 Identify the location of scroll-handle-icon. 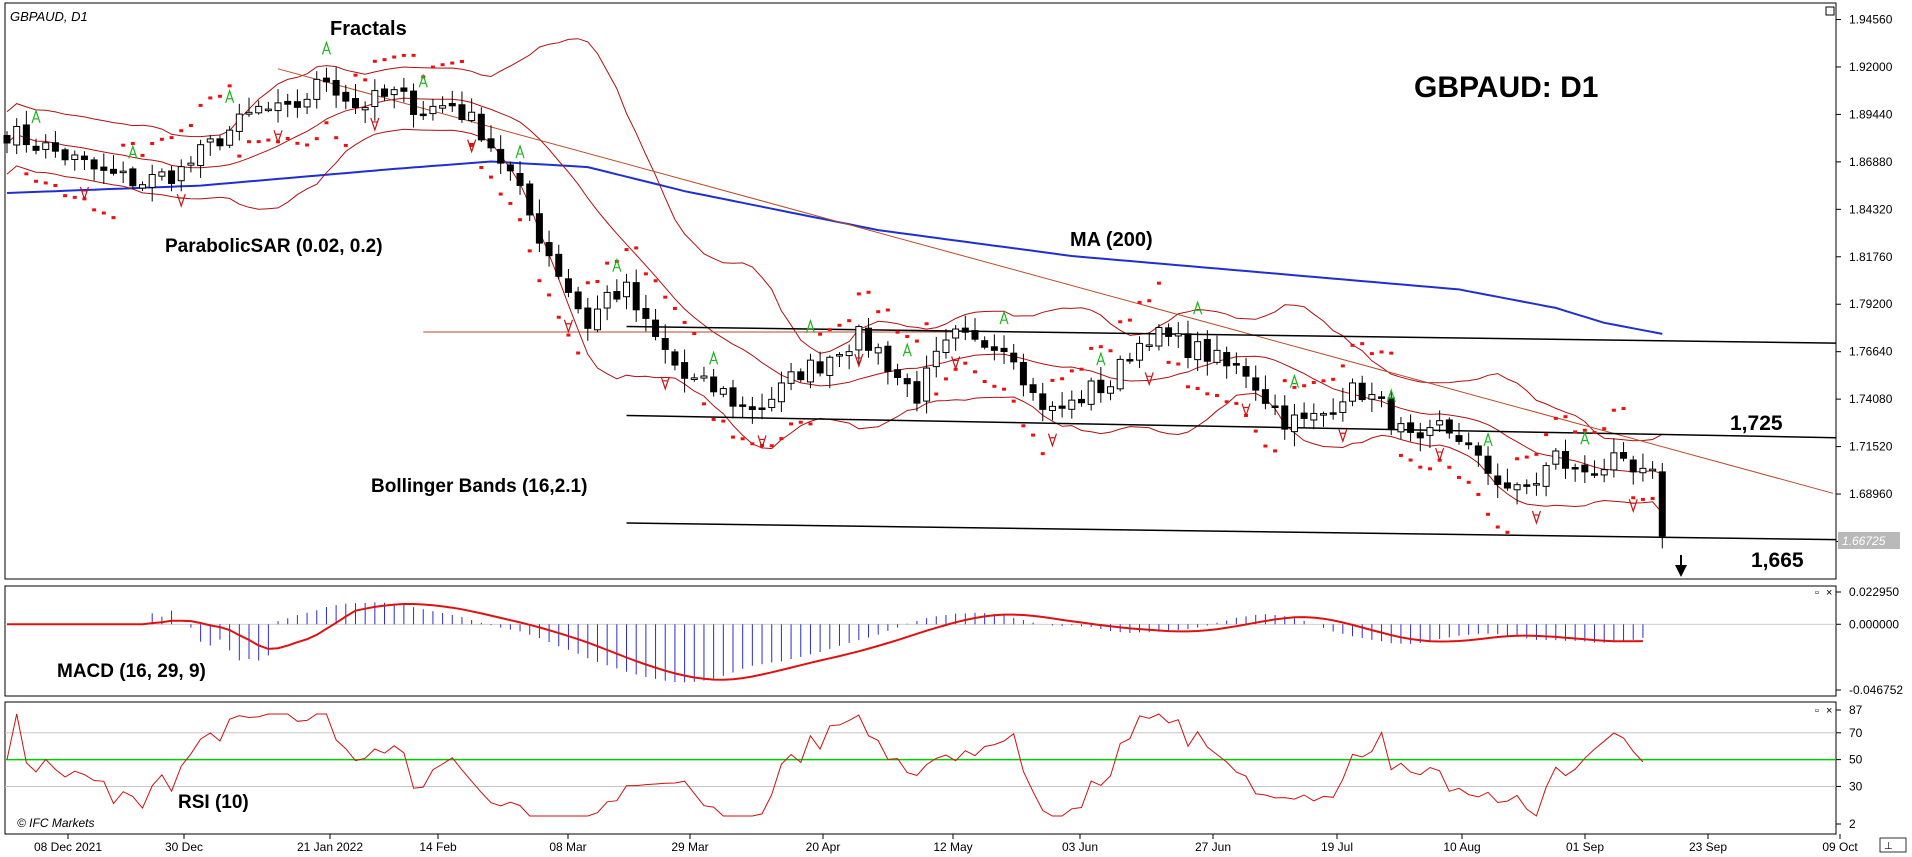
(1830, 11).